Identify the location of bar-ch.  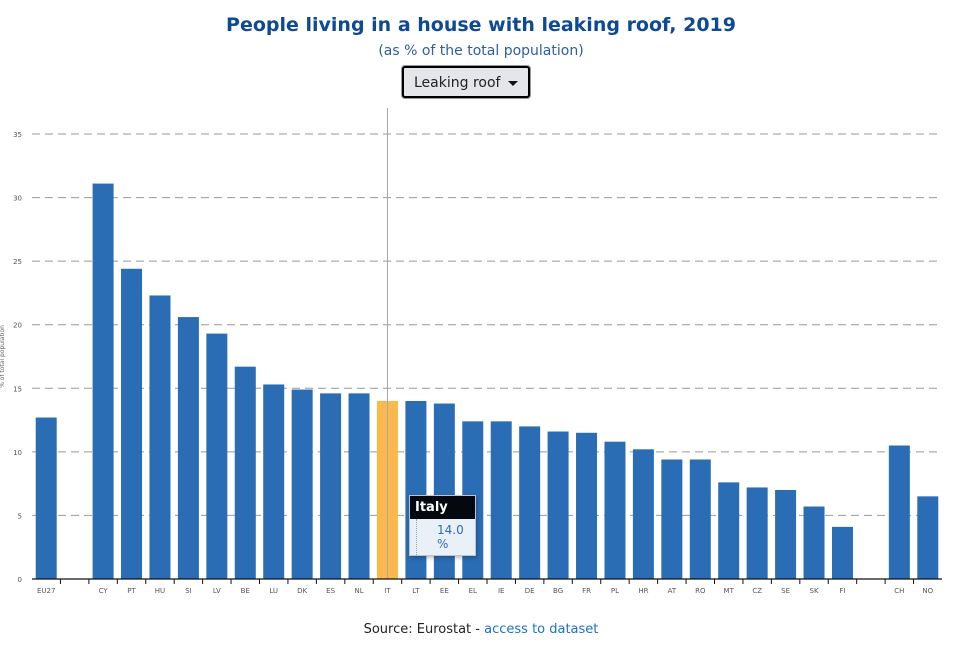
(899, 512).